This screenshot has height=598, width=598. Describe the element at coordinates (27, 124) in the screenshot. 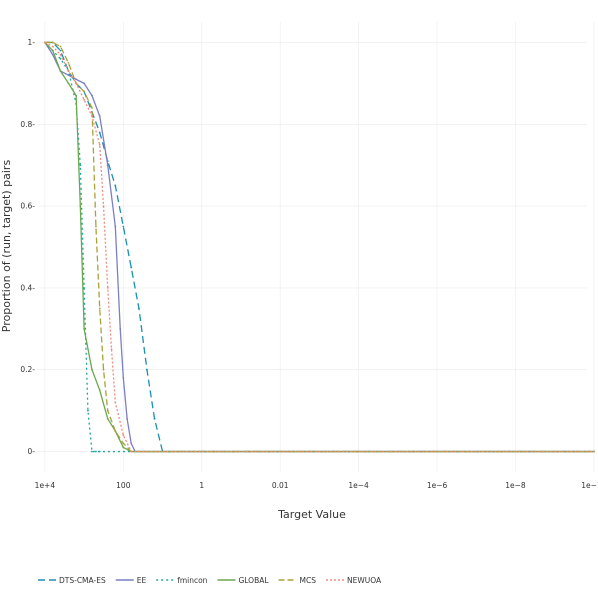

I see `y-tick-label: 0.8-` at that location.